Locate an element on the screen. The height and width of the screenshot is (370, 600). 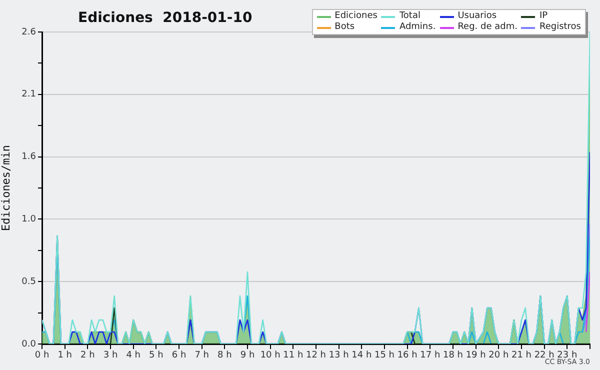
x-tick-label: 17 h is located at coordinates (430, 355).